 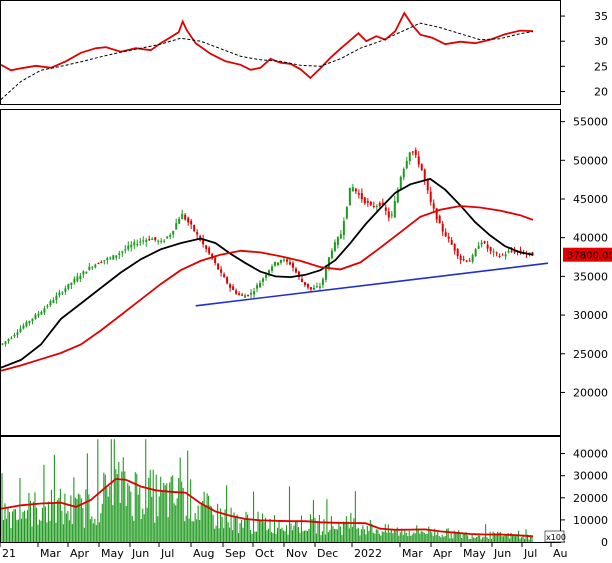 What do you see at coordinates (265, 553) in the screenshot?
I see `x-axis-label: Oct` at bounding box center [265, 553].